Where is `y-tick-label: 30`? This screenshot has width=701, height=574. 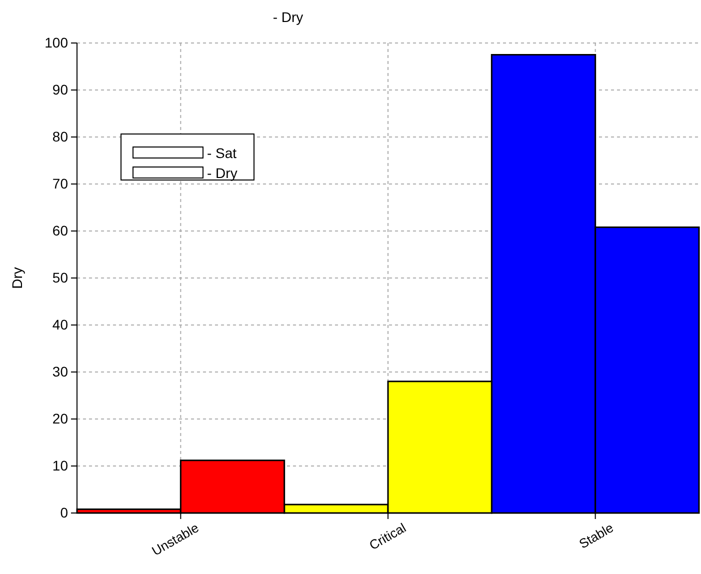 y-tick-label: 30 is located at coordinates (60, 371).